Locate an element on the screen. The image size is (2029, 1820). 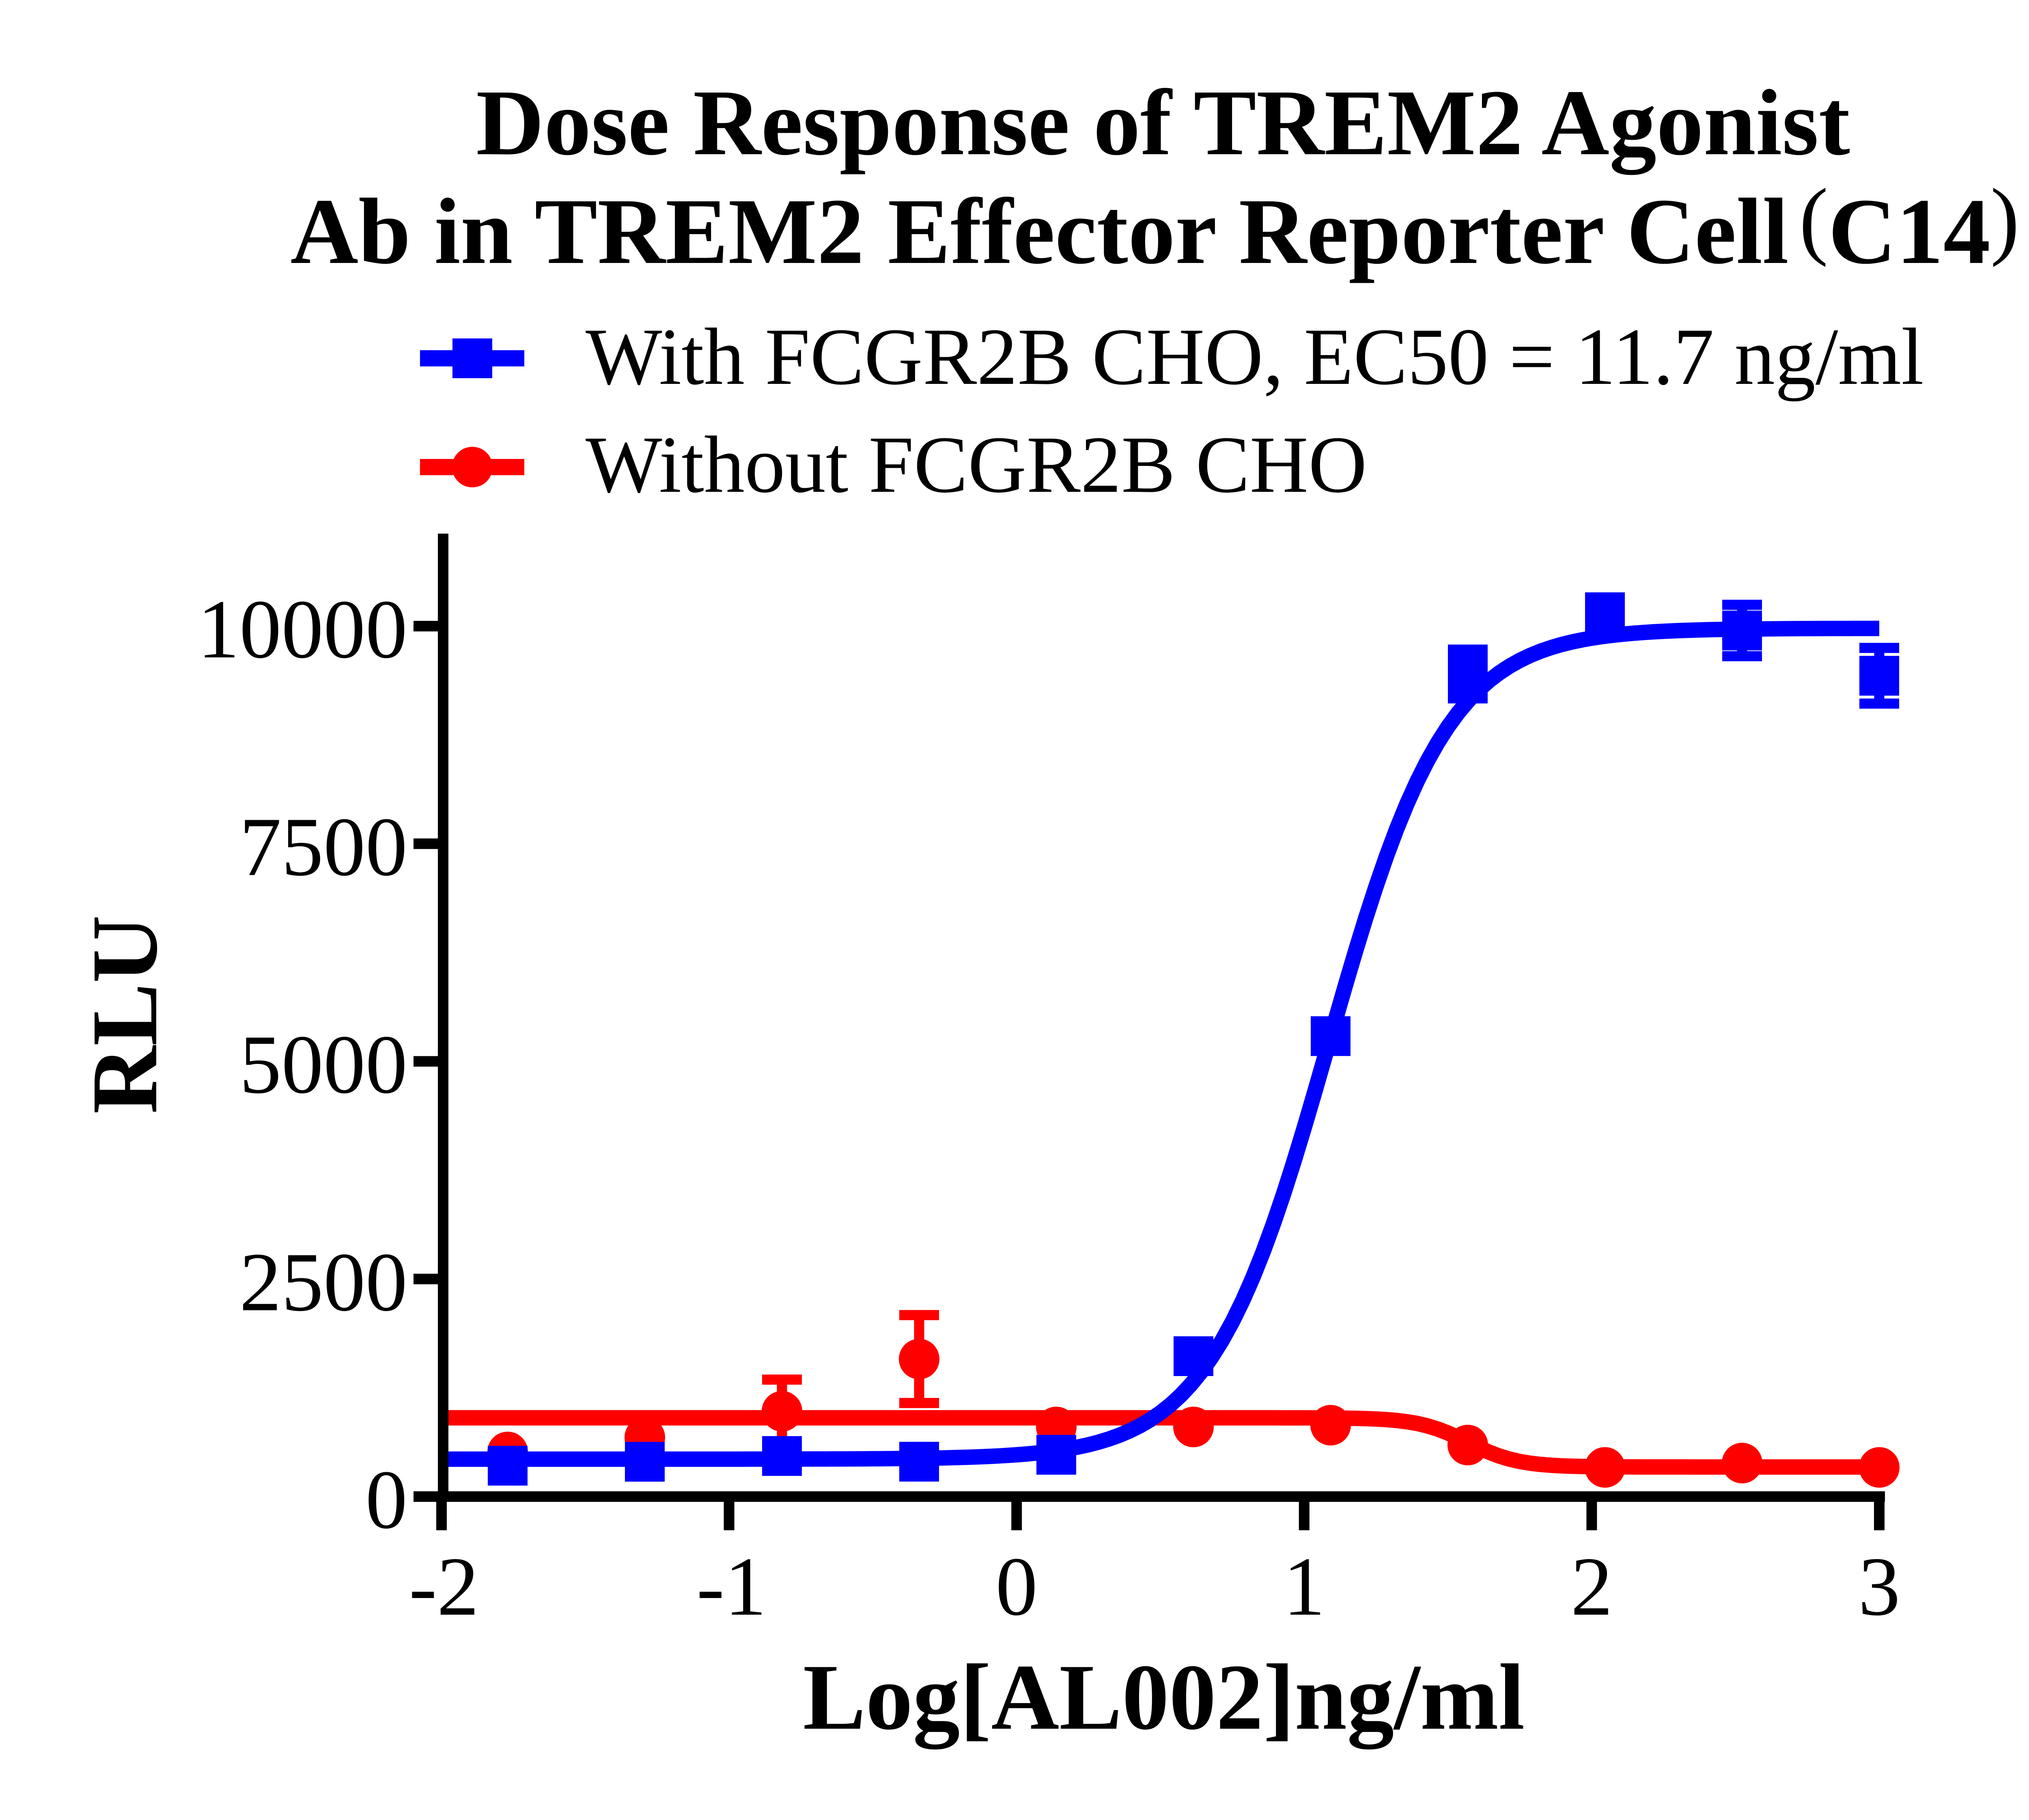
svg-text: -1 is located at coordinates (731, 1587).